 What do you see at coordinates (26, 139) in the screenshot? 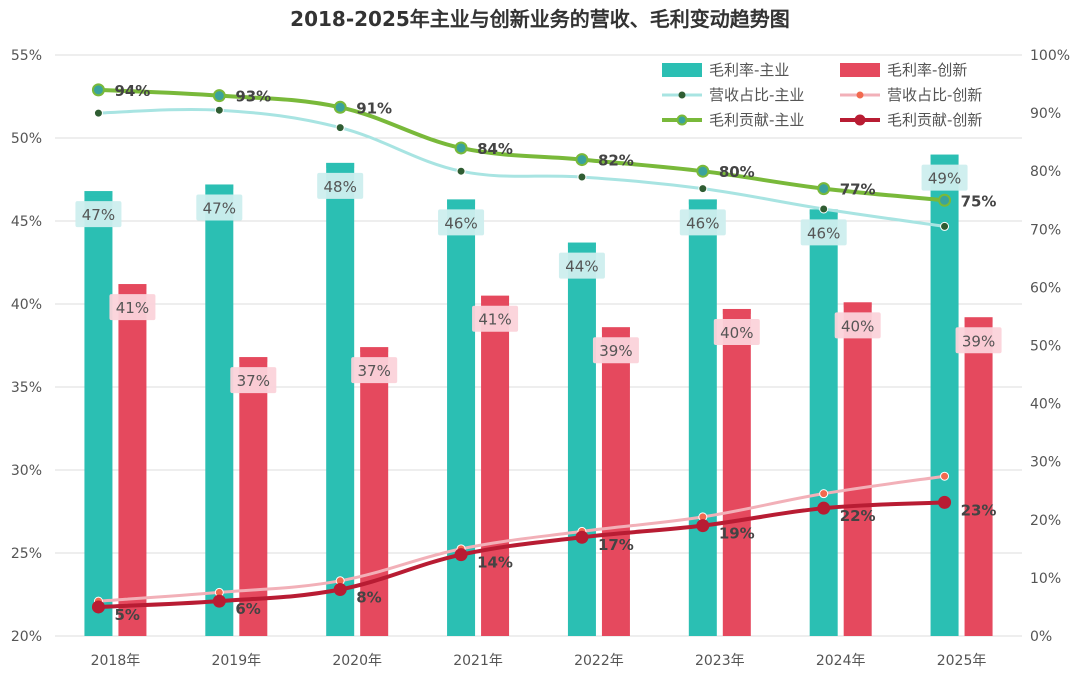
I see `y-left-tick-label: 50%` at bounding box center [26, 139].